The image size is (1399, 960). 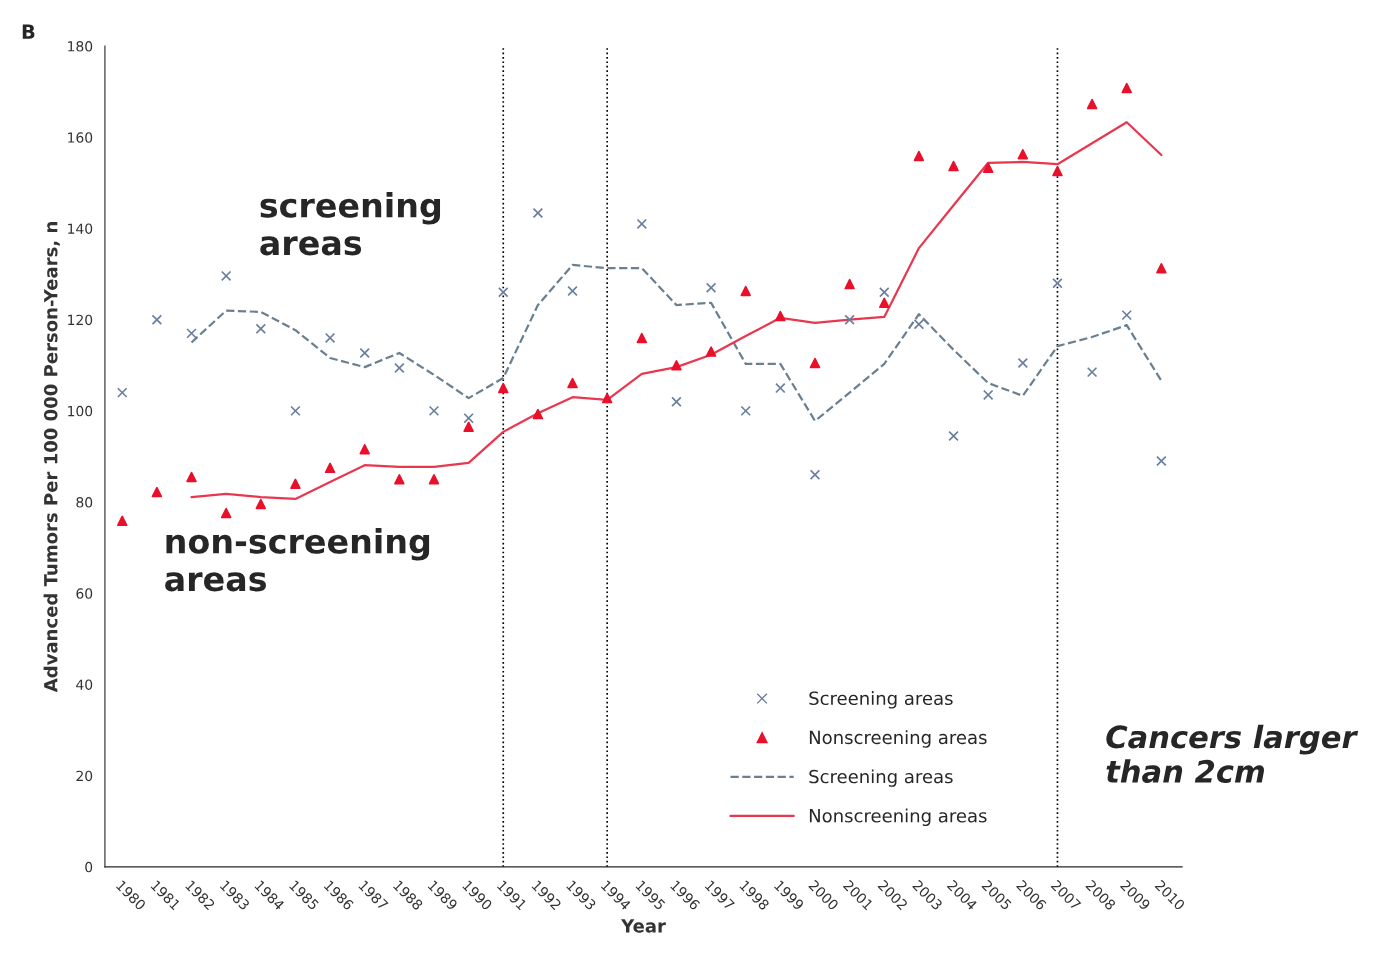 What do you see at coordinates (643, 926) in the screenshot?
I see `x-axis-title: Year` at bounding box center [643, 926].